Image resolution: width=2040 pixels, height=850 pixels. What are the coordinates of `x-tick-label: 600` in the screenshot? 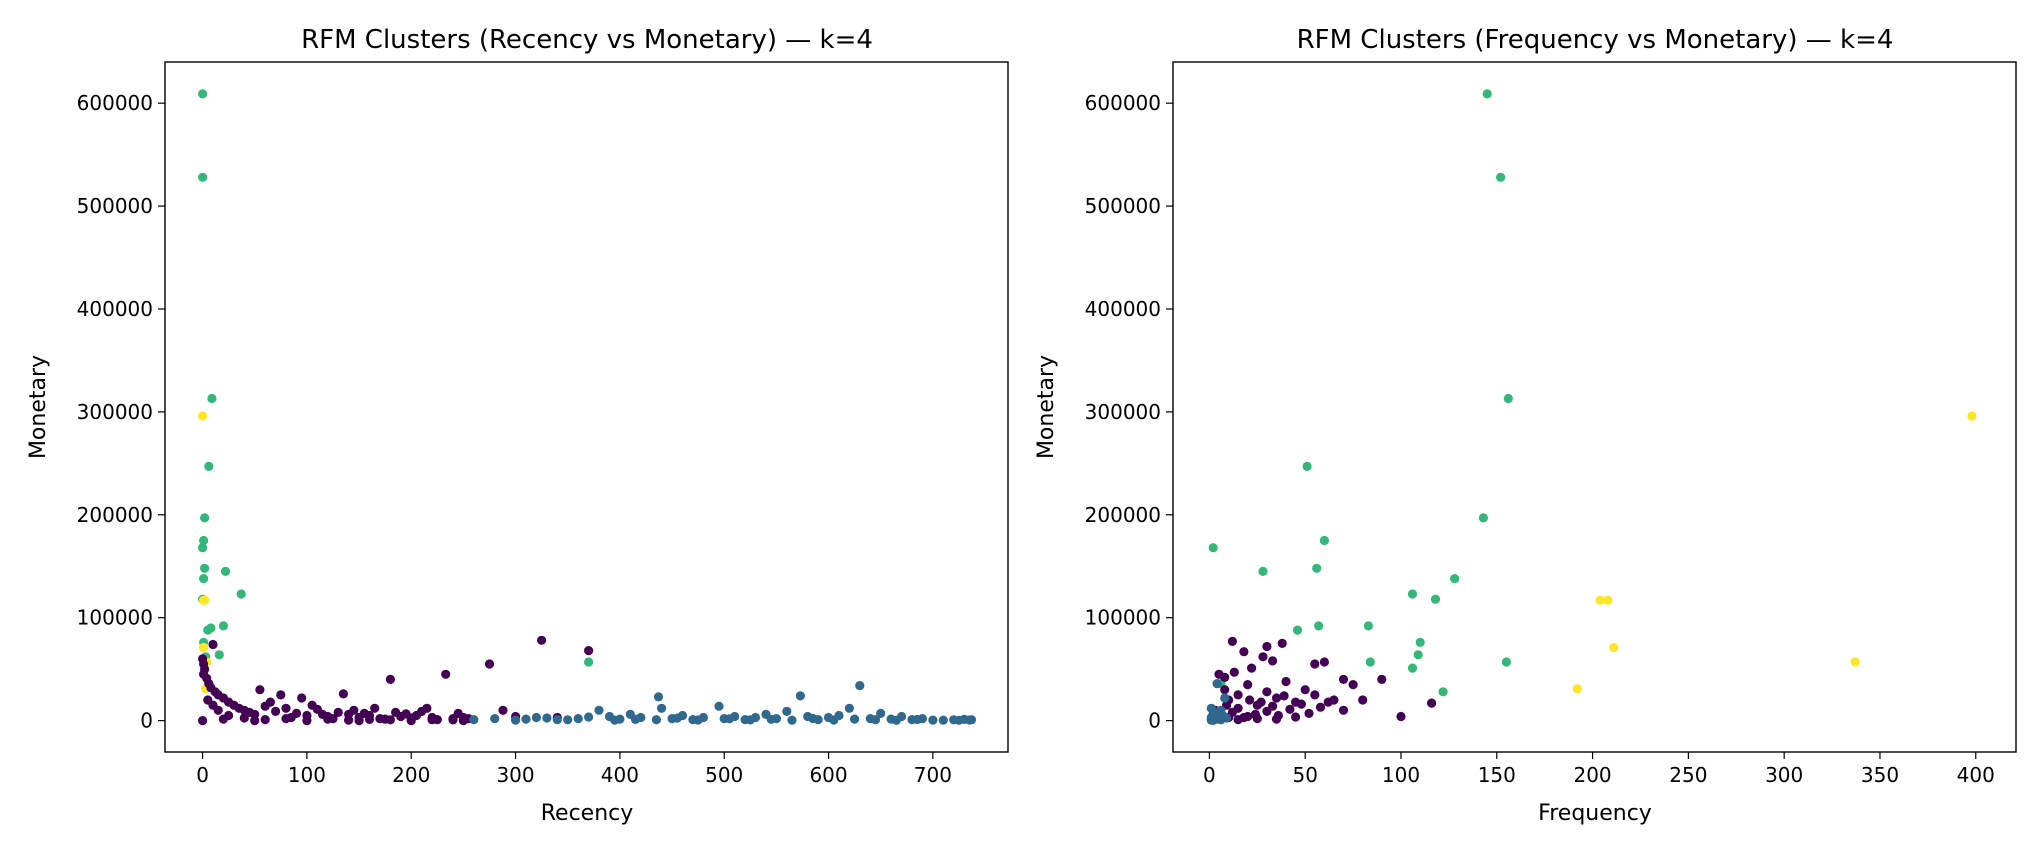 It's located at (828, 775).